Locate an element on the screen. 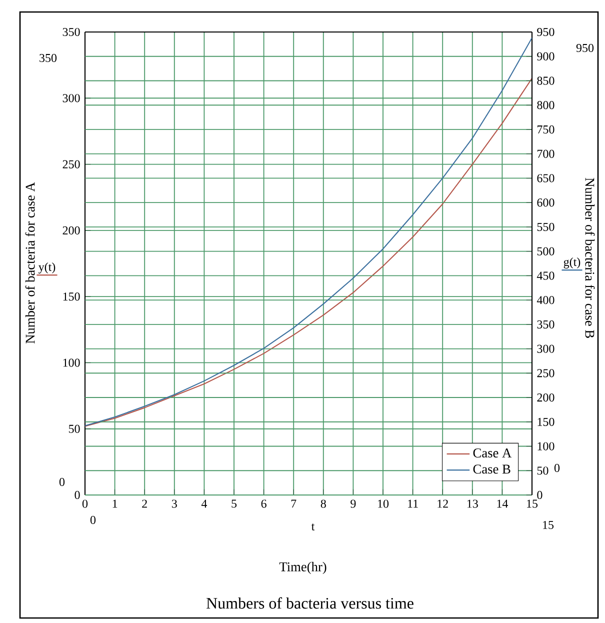 This screenshot has height=623, width=605. x-tick-label: 4 is located at coordinates (204, 504).